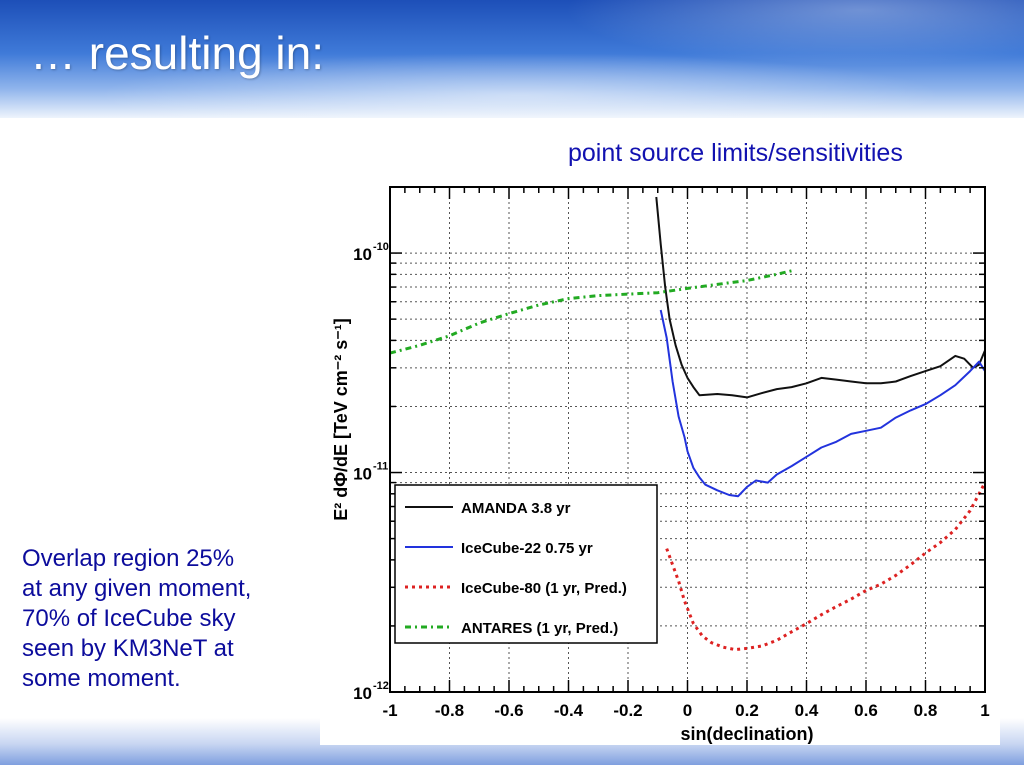  Describe the element at coordinates (516, 508) in the screenshot. I see `legend-label: AMANDA 3.8 yr` at that location.